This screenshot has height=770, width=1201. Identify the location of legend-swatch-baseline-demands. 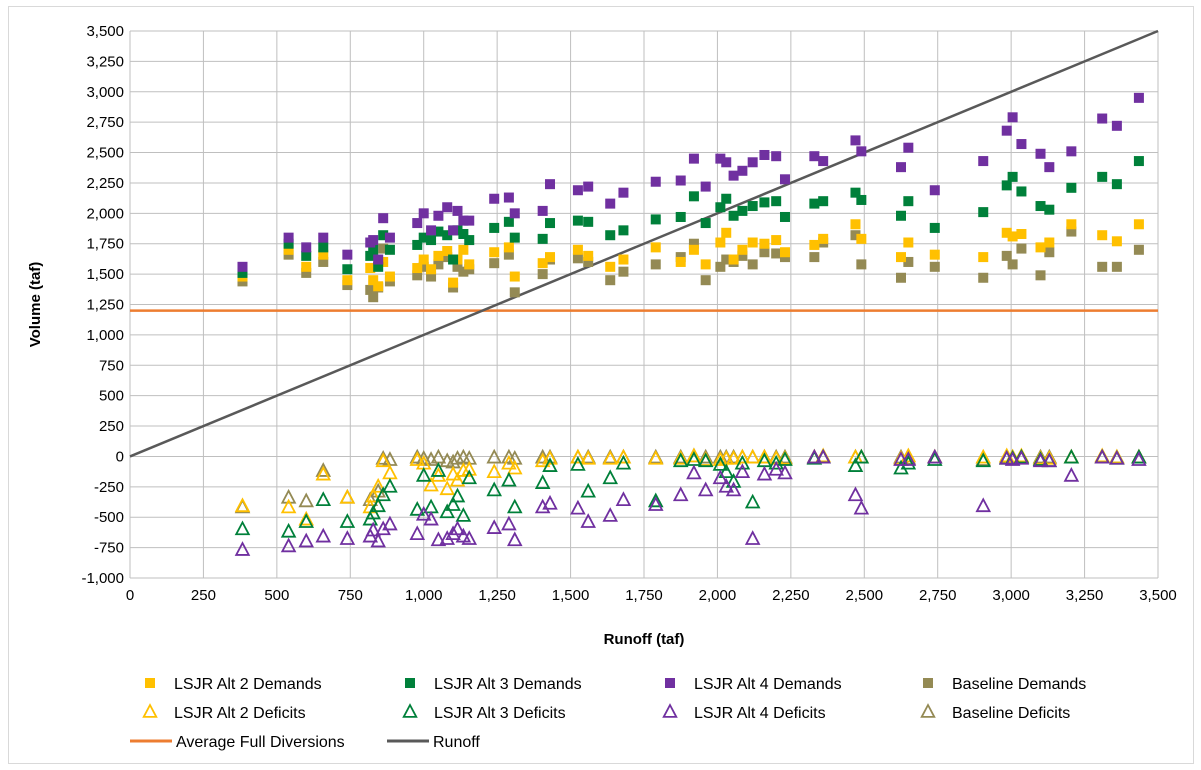
(928, 683).